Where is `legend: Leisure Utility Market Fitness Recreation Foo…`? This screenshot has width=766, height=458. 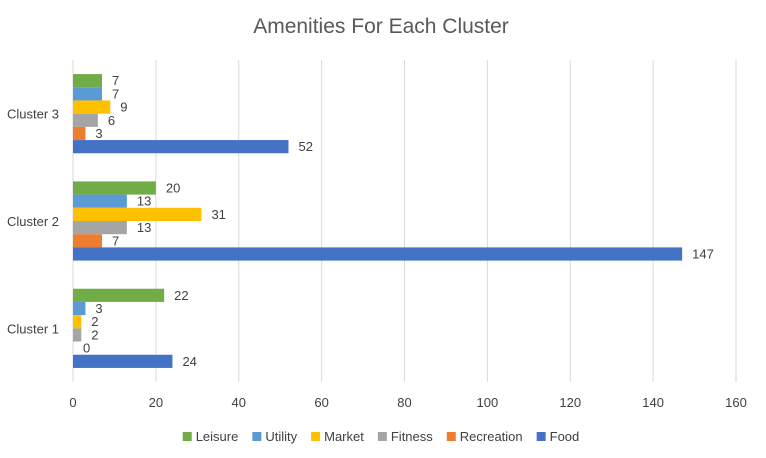 legend: Leisure Utility Market Fitness Recreation Foo… is located at coordinates (381, 436).